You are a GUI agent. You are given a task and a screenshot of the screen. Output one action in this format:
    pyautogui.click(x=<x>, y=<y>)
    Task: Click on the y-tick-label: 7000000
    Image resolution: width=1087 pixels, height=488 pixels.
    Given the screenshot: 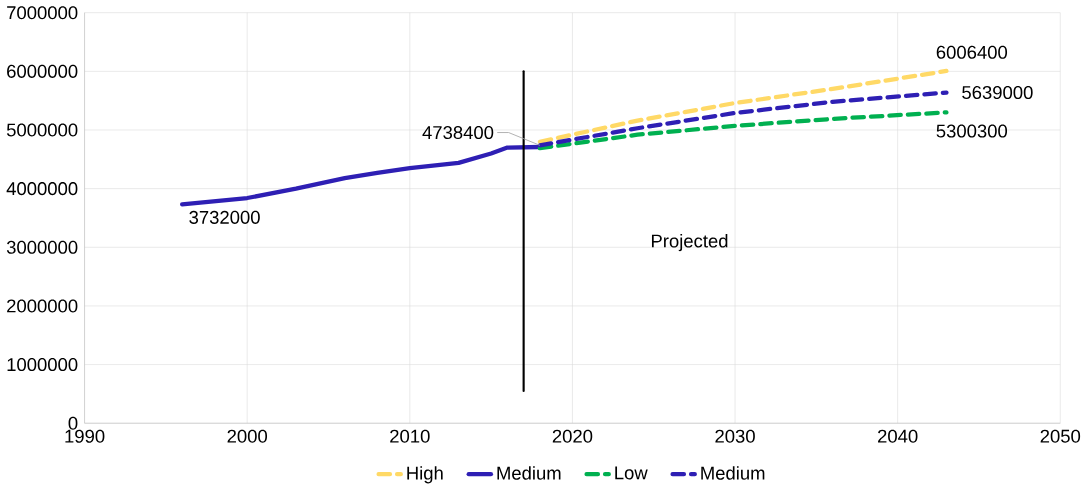 What is the action you would take?
    pyautogui.click(x=42, y=13)
    